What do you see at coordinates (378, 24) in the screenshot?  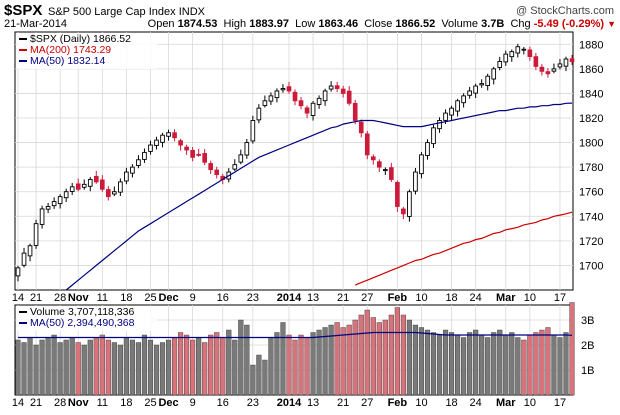 I see `close-label: Close` at bounding box center [378, 24].